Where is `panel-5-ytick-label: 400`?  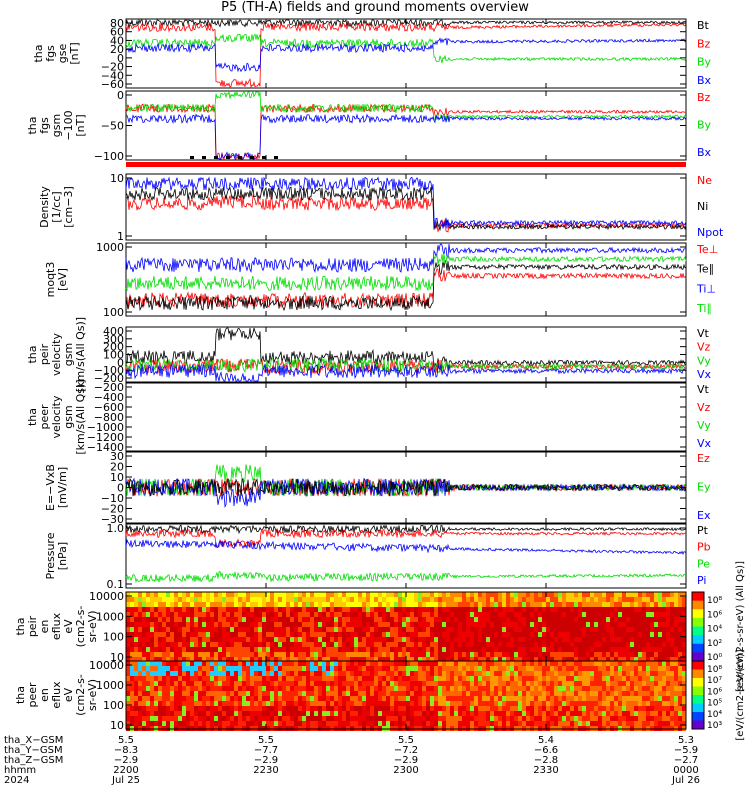 panel-5-ytick-label: 400 is located at coordinates (113, 331).